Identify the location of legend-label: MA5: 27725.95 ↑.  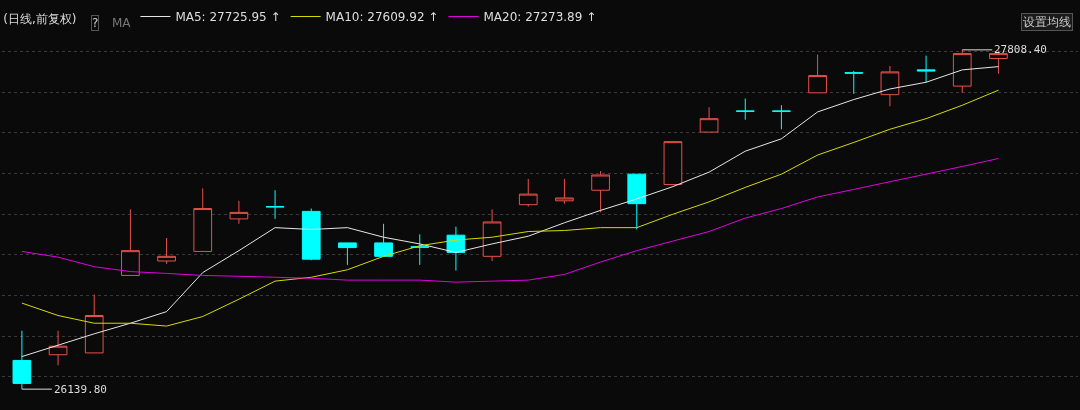
(228, 17).